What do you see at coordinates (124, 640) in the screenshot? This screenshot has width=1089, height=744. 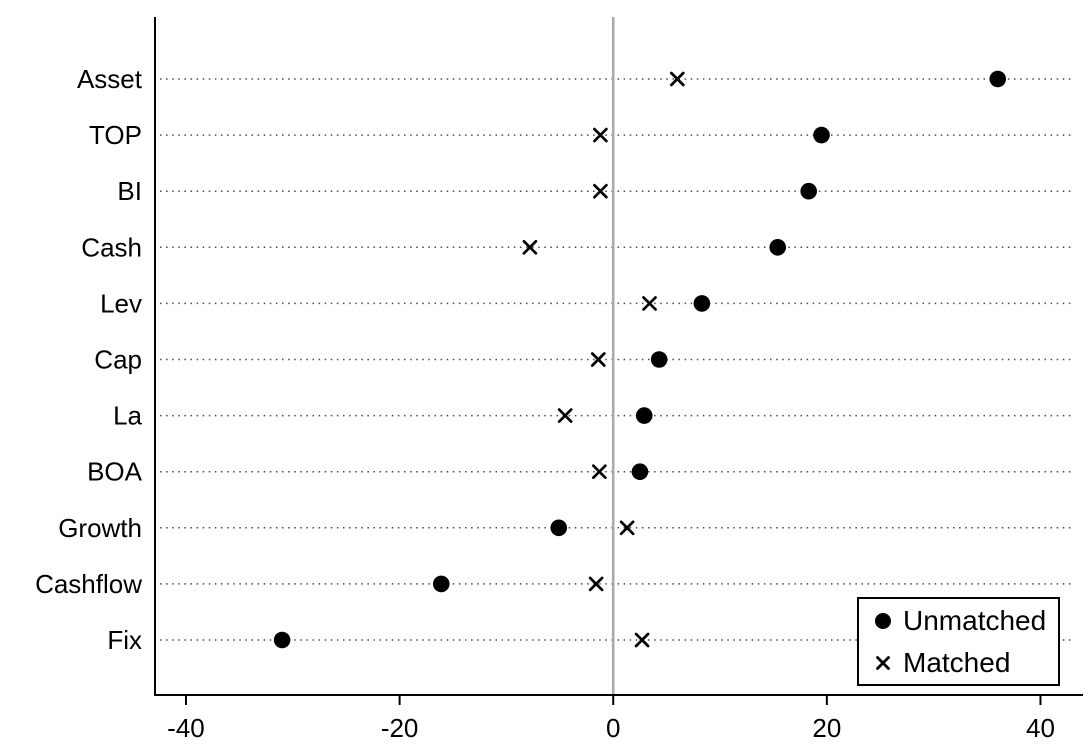 I see `category-label: Fix` at bounding box center [124, 640].